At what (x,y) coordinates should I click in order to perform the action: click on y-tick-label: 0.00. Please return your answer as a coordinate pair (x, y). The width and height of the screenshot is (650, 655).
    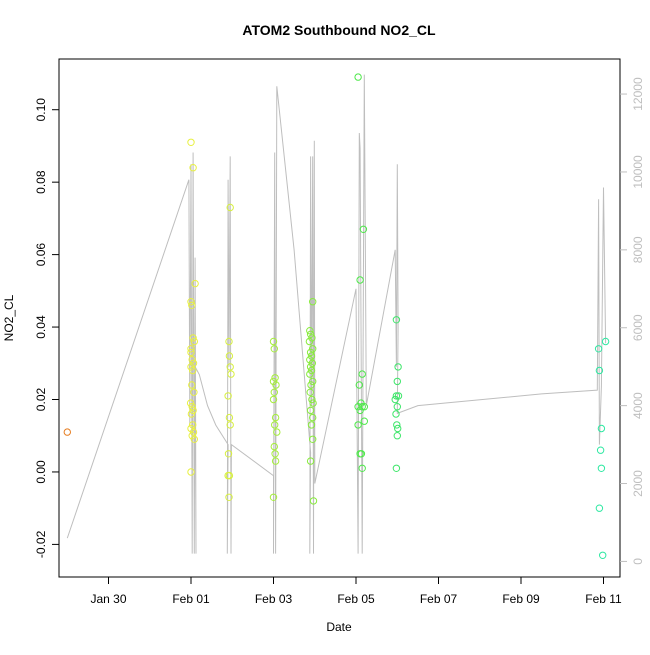
    Looking at the image, I should click on (41, 472).